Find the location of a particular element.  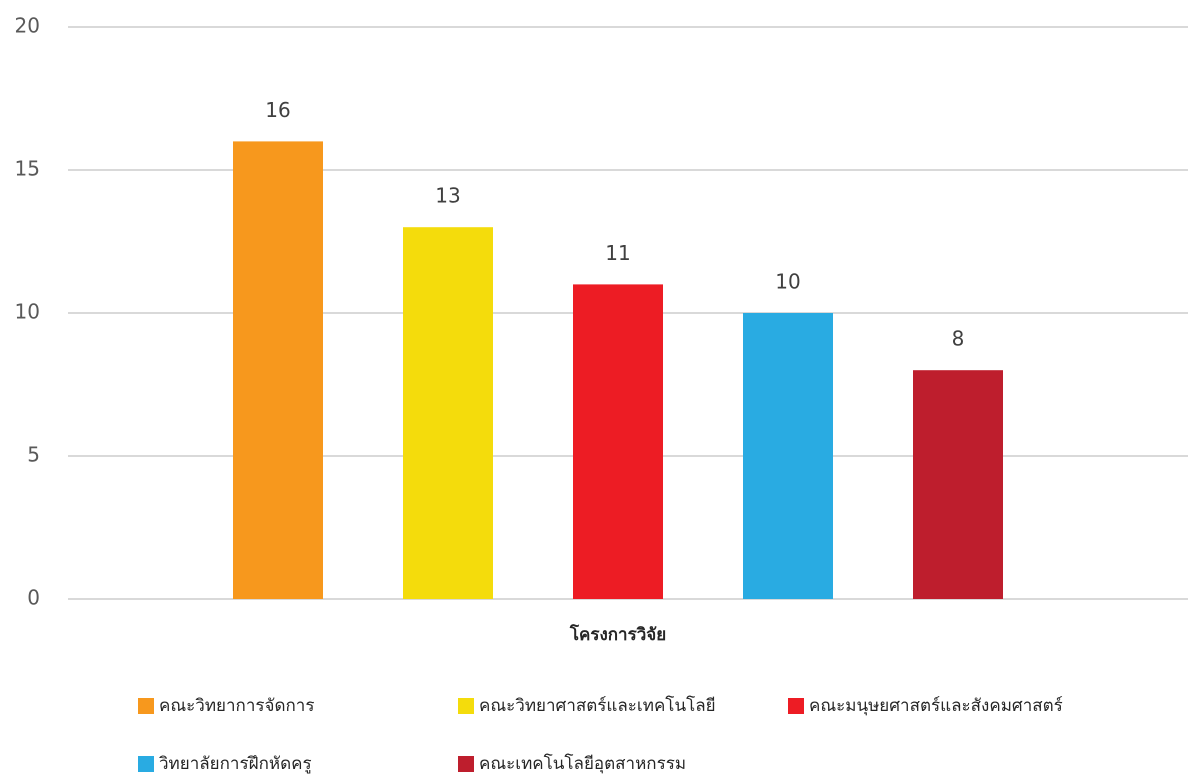

data-label: 8 is located at coordinates (958, 339).